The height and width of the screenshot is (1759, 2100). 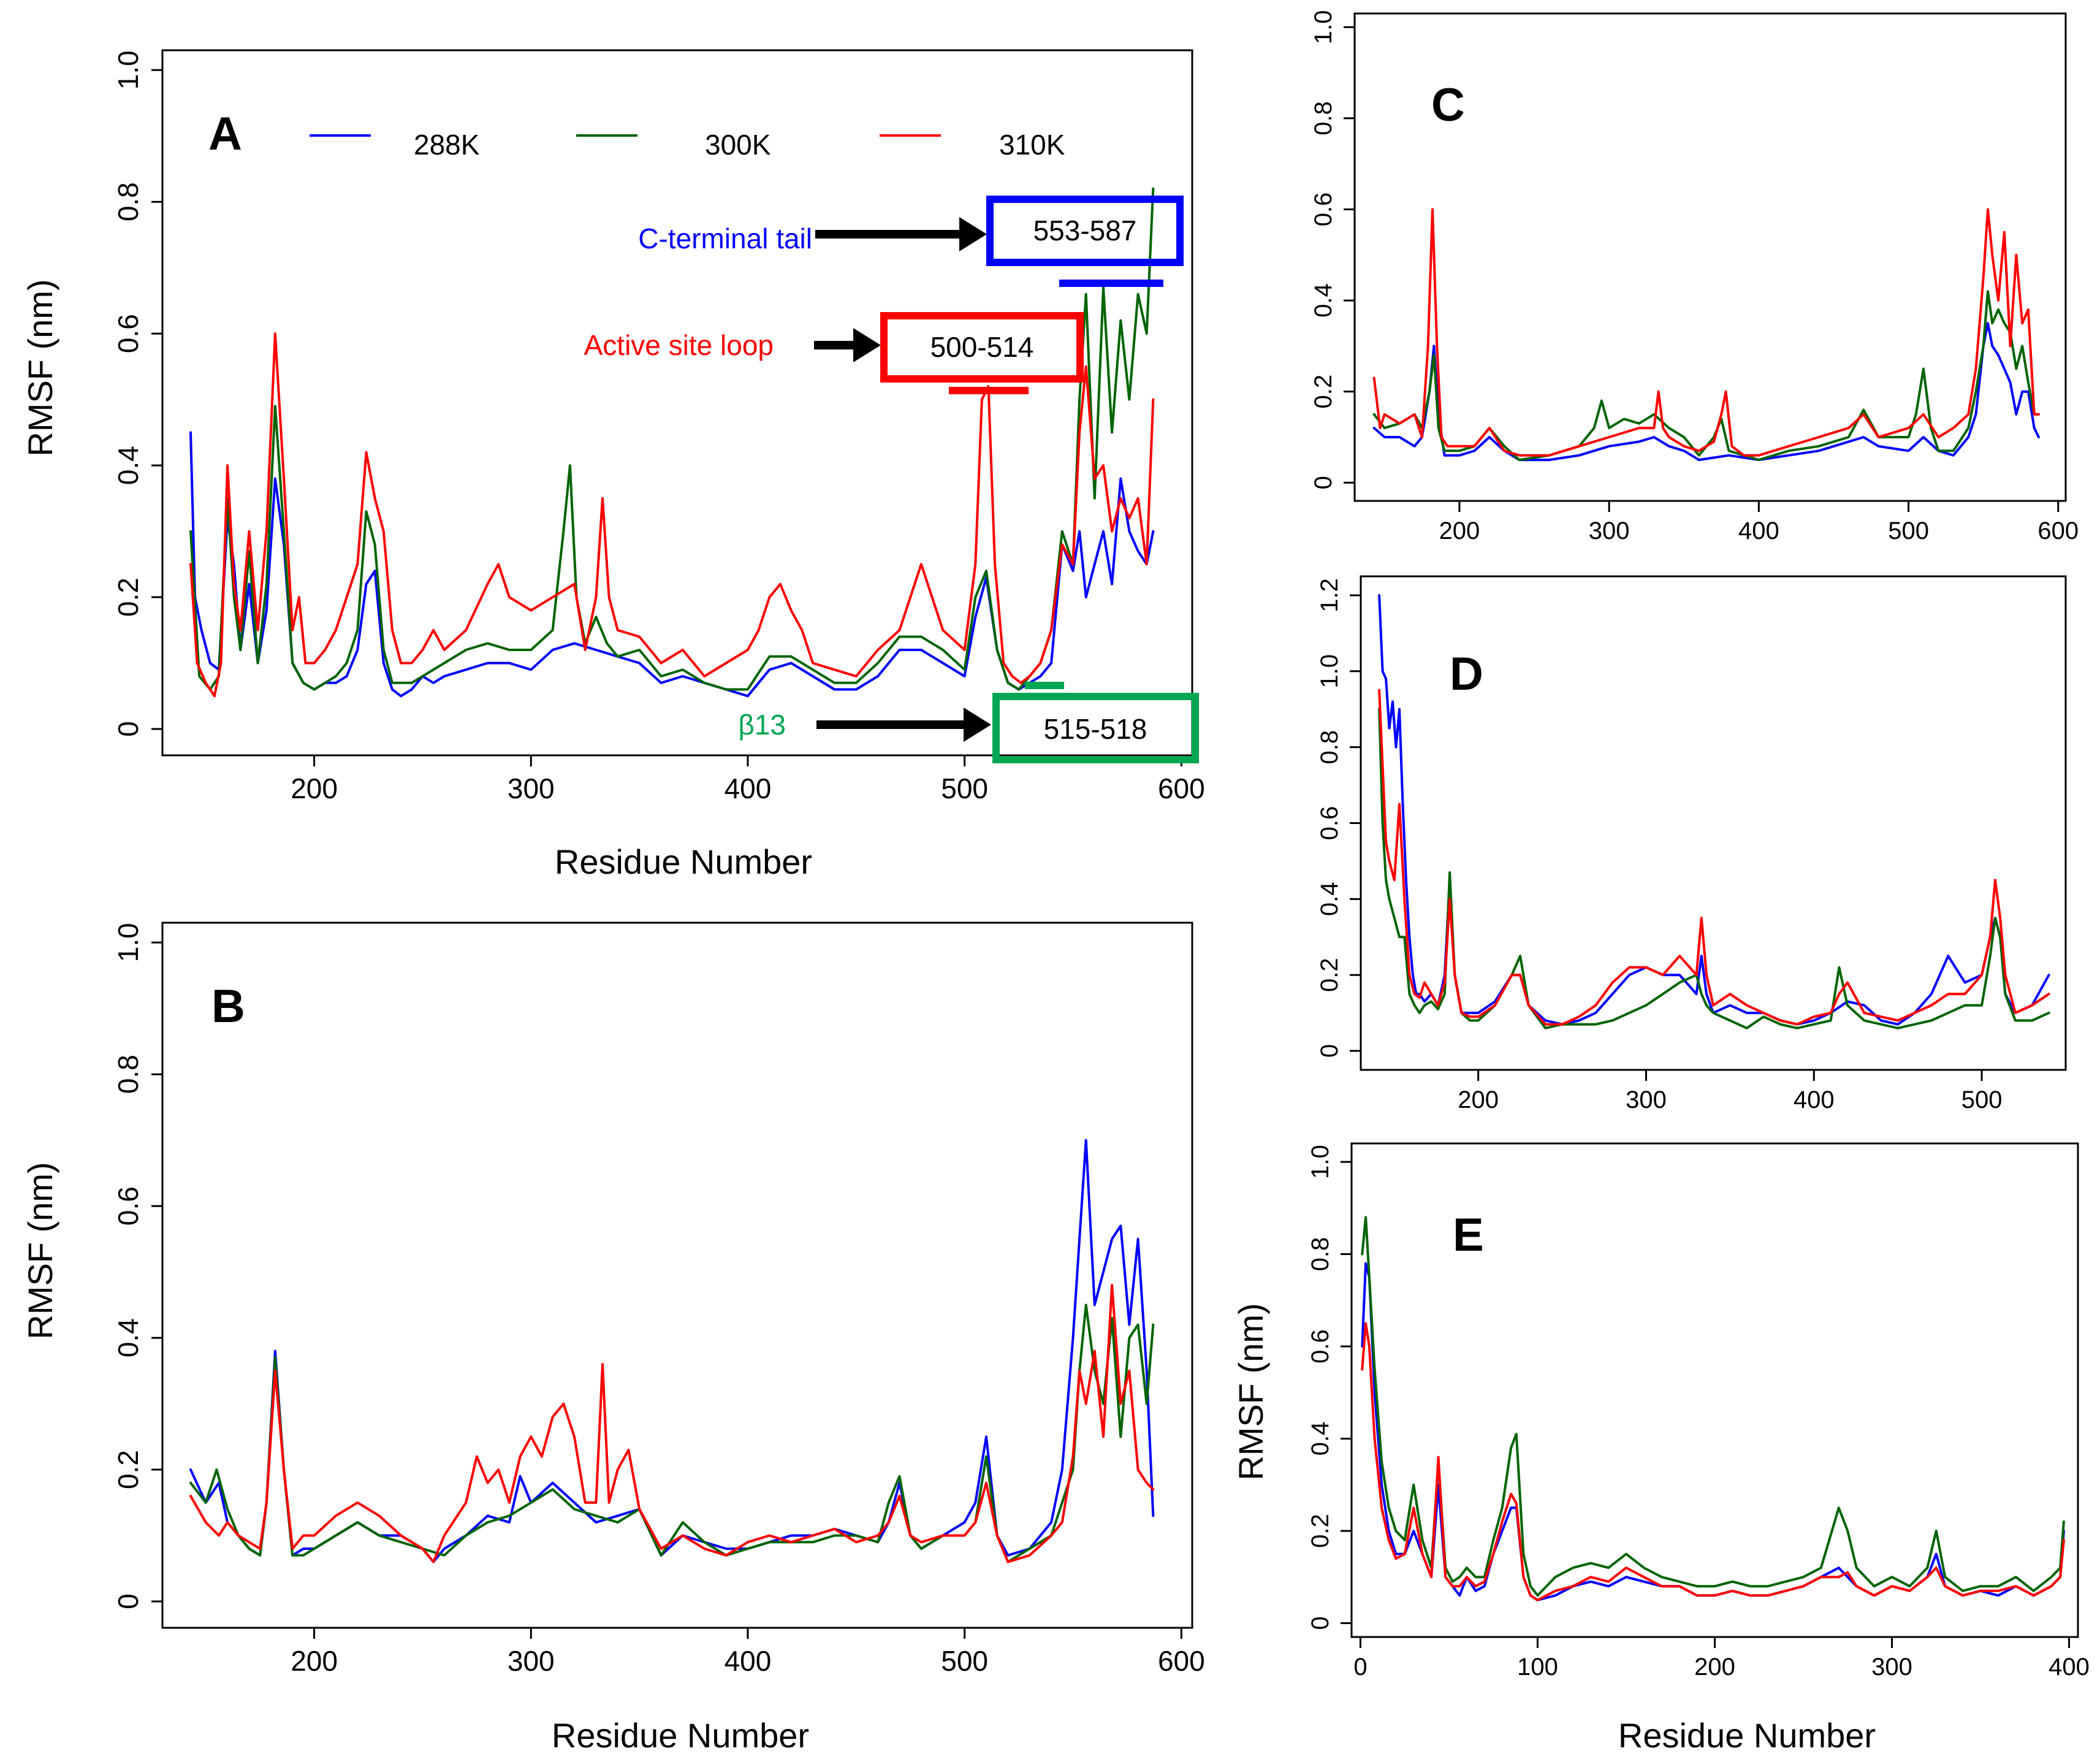 What do you see at coordinates (1320, 1346) in the screenshot?
I see `panel-e-ytick-label: 0.6` at bounding box center [1320, 1346].